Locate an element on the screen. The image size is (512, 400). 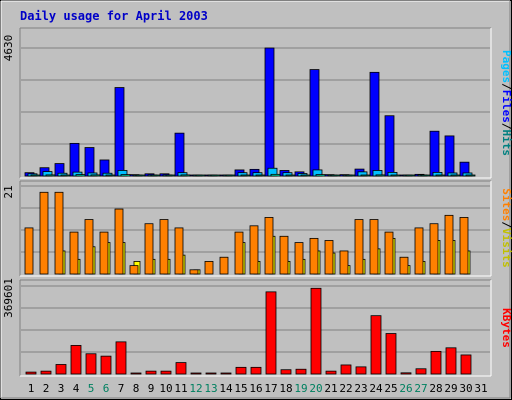
y-axis-max-tick: 21 is located at coordinates (8, 191).